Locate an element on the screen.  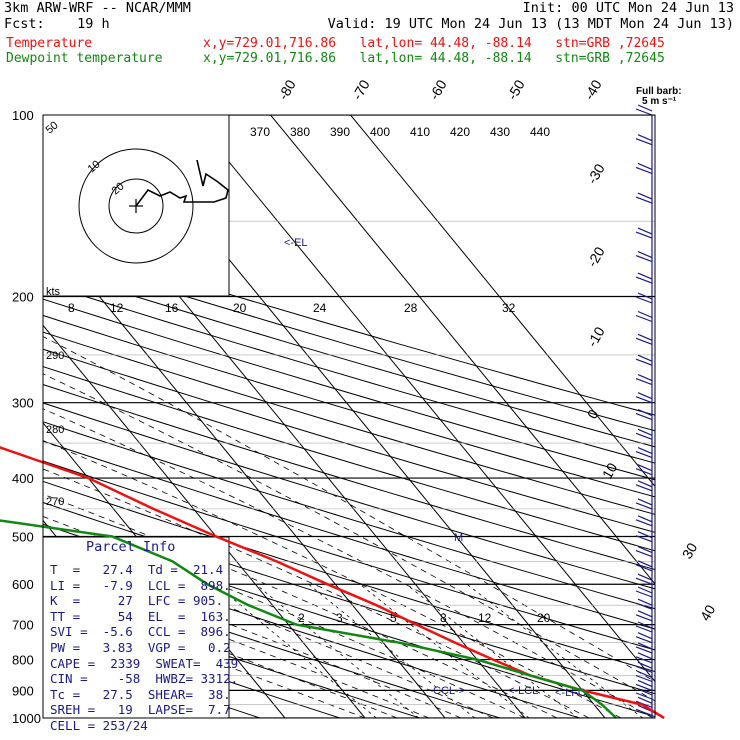
parcel-info-title: Parcel Info is located at coordinates (131, 547).